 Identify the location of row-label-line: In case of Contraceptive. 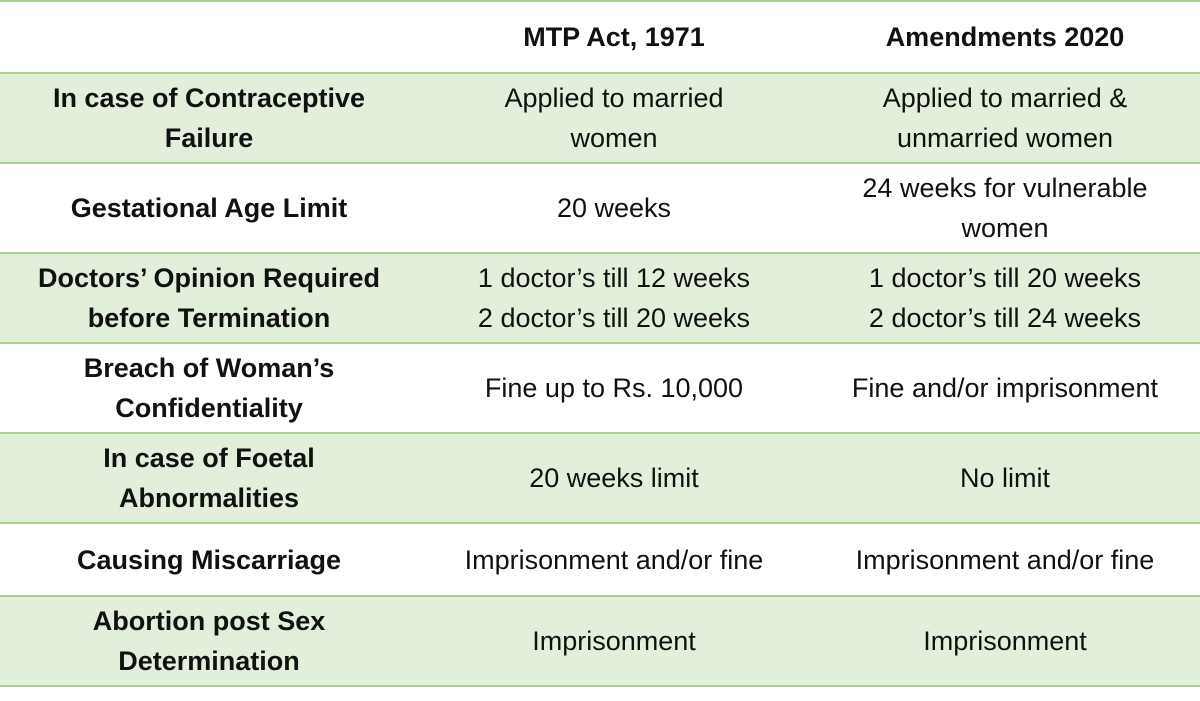
(209, 98).